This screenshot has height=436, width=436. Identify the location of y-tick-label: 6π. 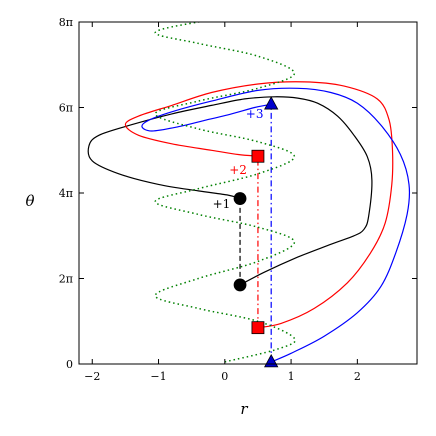
(66, 108).